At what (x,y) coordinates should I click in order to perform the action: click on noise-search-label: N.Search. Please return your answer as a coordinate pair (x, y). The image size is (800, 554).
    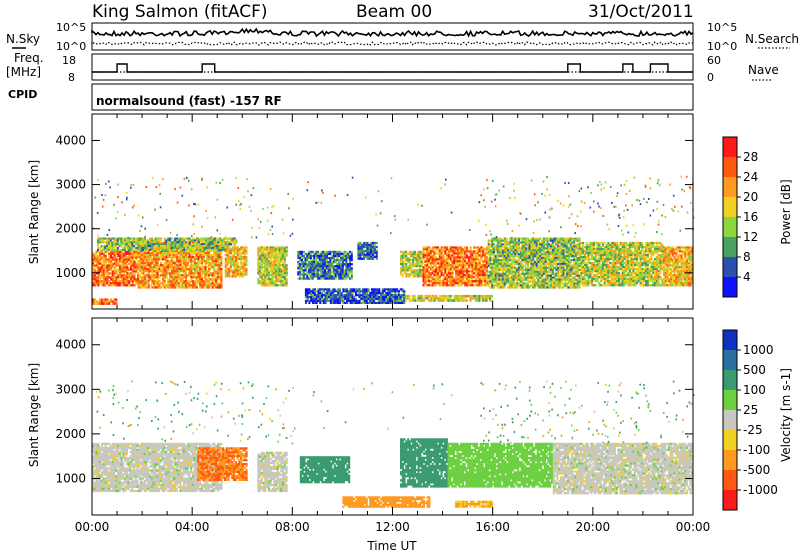
    Looking at the image, I should click on (772, 39).